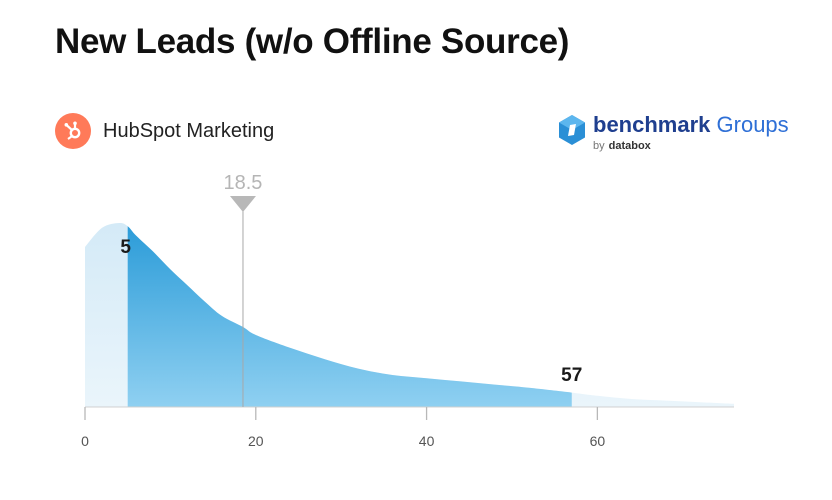  I want to click on benchmark-logo-icon, so click(572, 130).